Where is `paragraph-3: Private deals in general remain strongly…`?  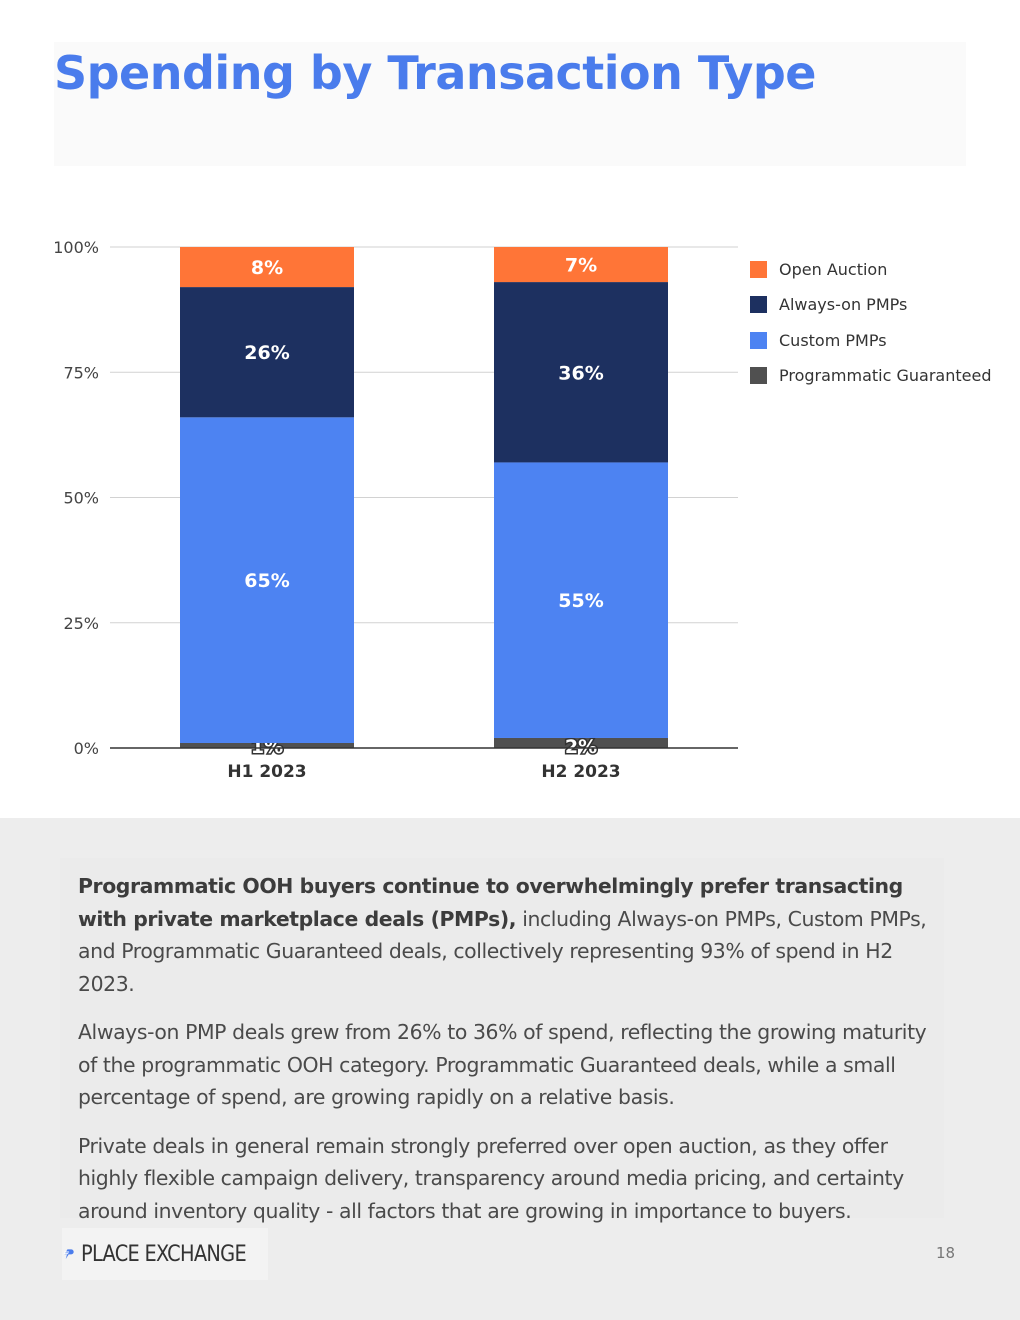 paragraph-3: Private deals in general remain strongly… is located at coordinates (491, 1178).